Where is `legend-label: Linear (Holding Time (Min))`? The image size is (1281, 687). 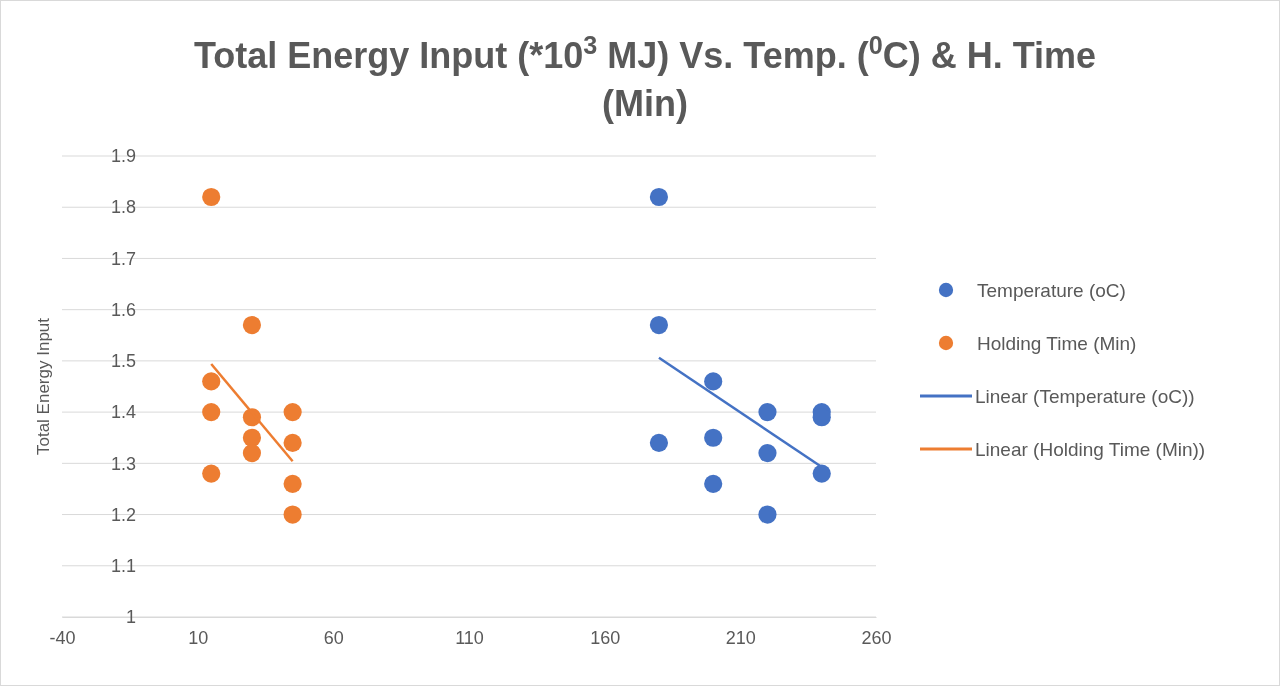
legend-label: Linear (Holding Time (Min)) is located at coordinates (1090, 449).